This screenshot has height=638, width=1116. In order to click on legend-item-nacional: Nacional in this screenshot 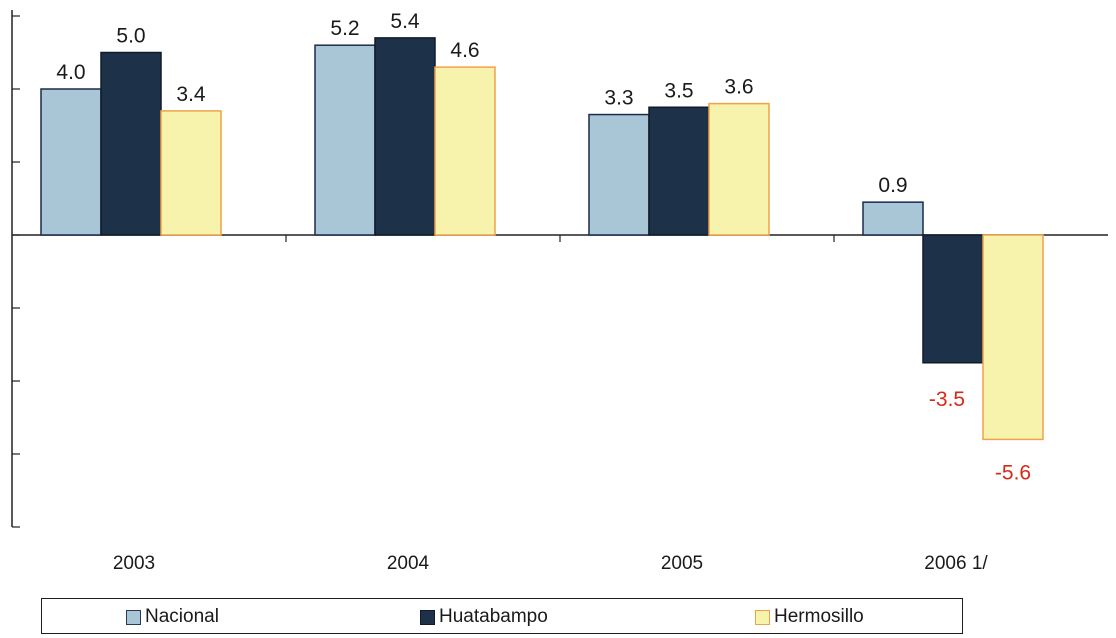, I will do `click(172, 617)`.